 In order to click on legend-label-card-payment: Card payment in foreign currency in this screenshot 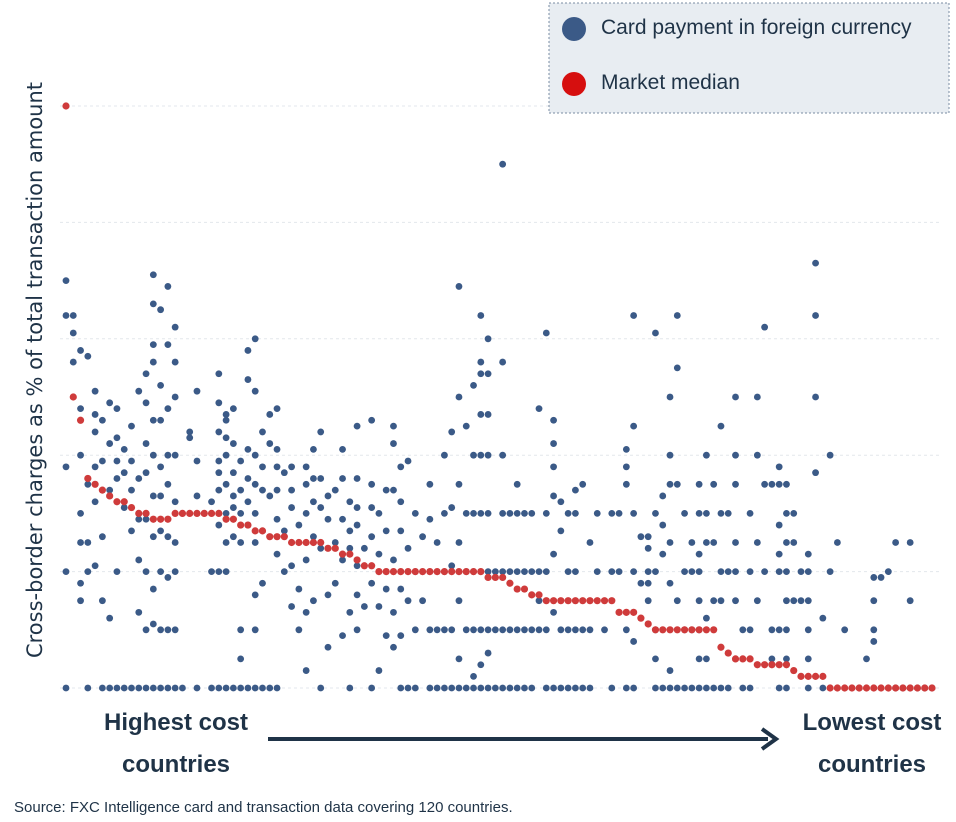, I will do `click(756, 27)`.